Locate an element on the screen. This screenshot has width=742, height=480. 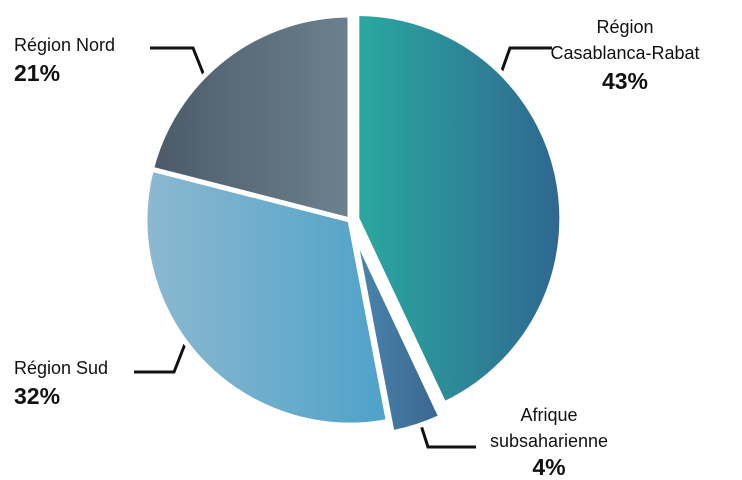
slice-label: Région Casablanca-Rabat 43% is located at coordinates (625, 55).